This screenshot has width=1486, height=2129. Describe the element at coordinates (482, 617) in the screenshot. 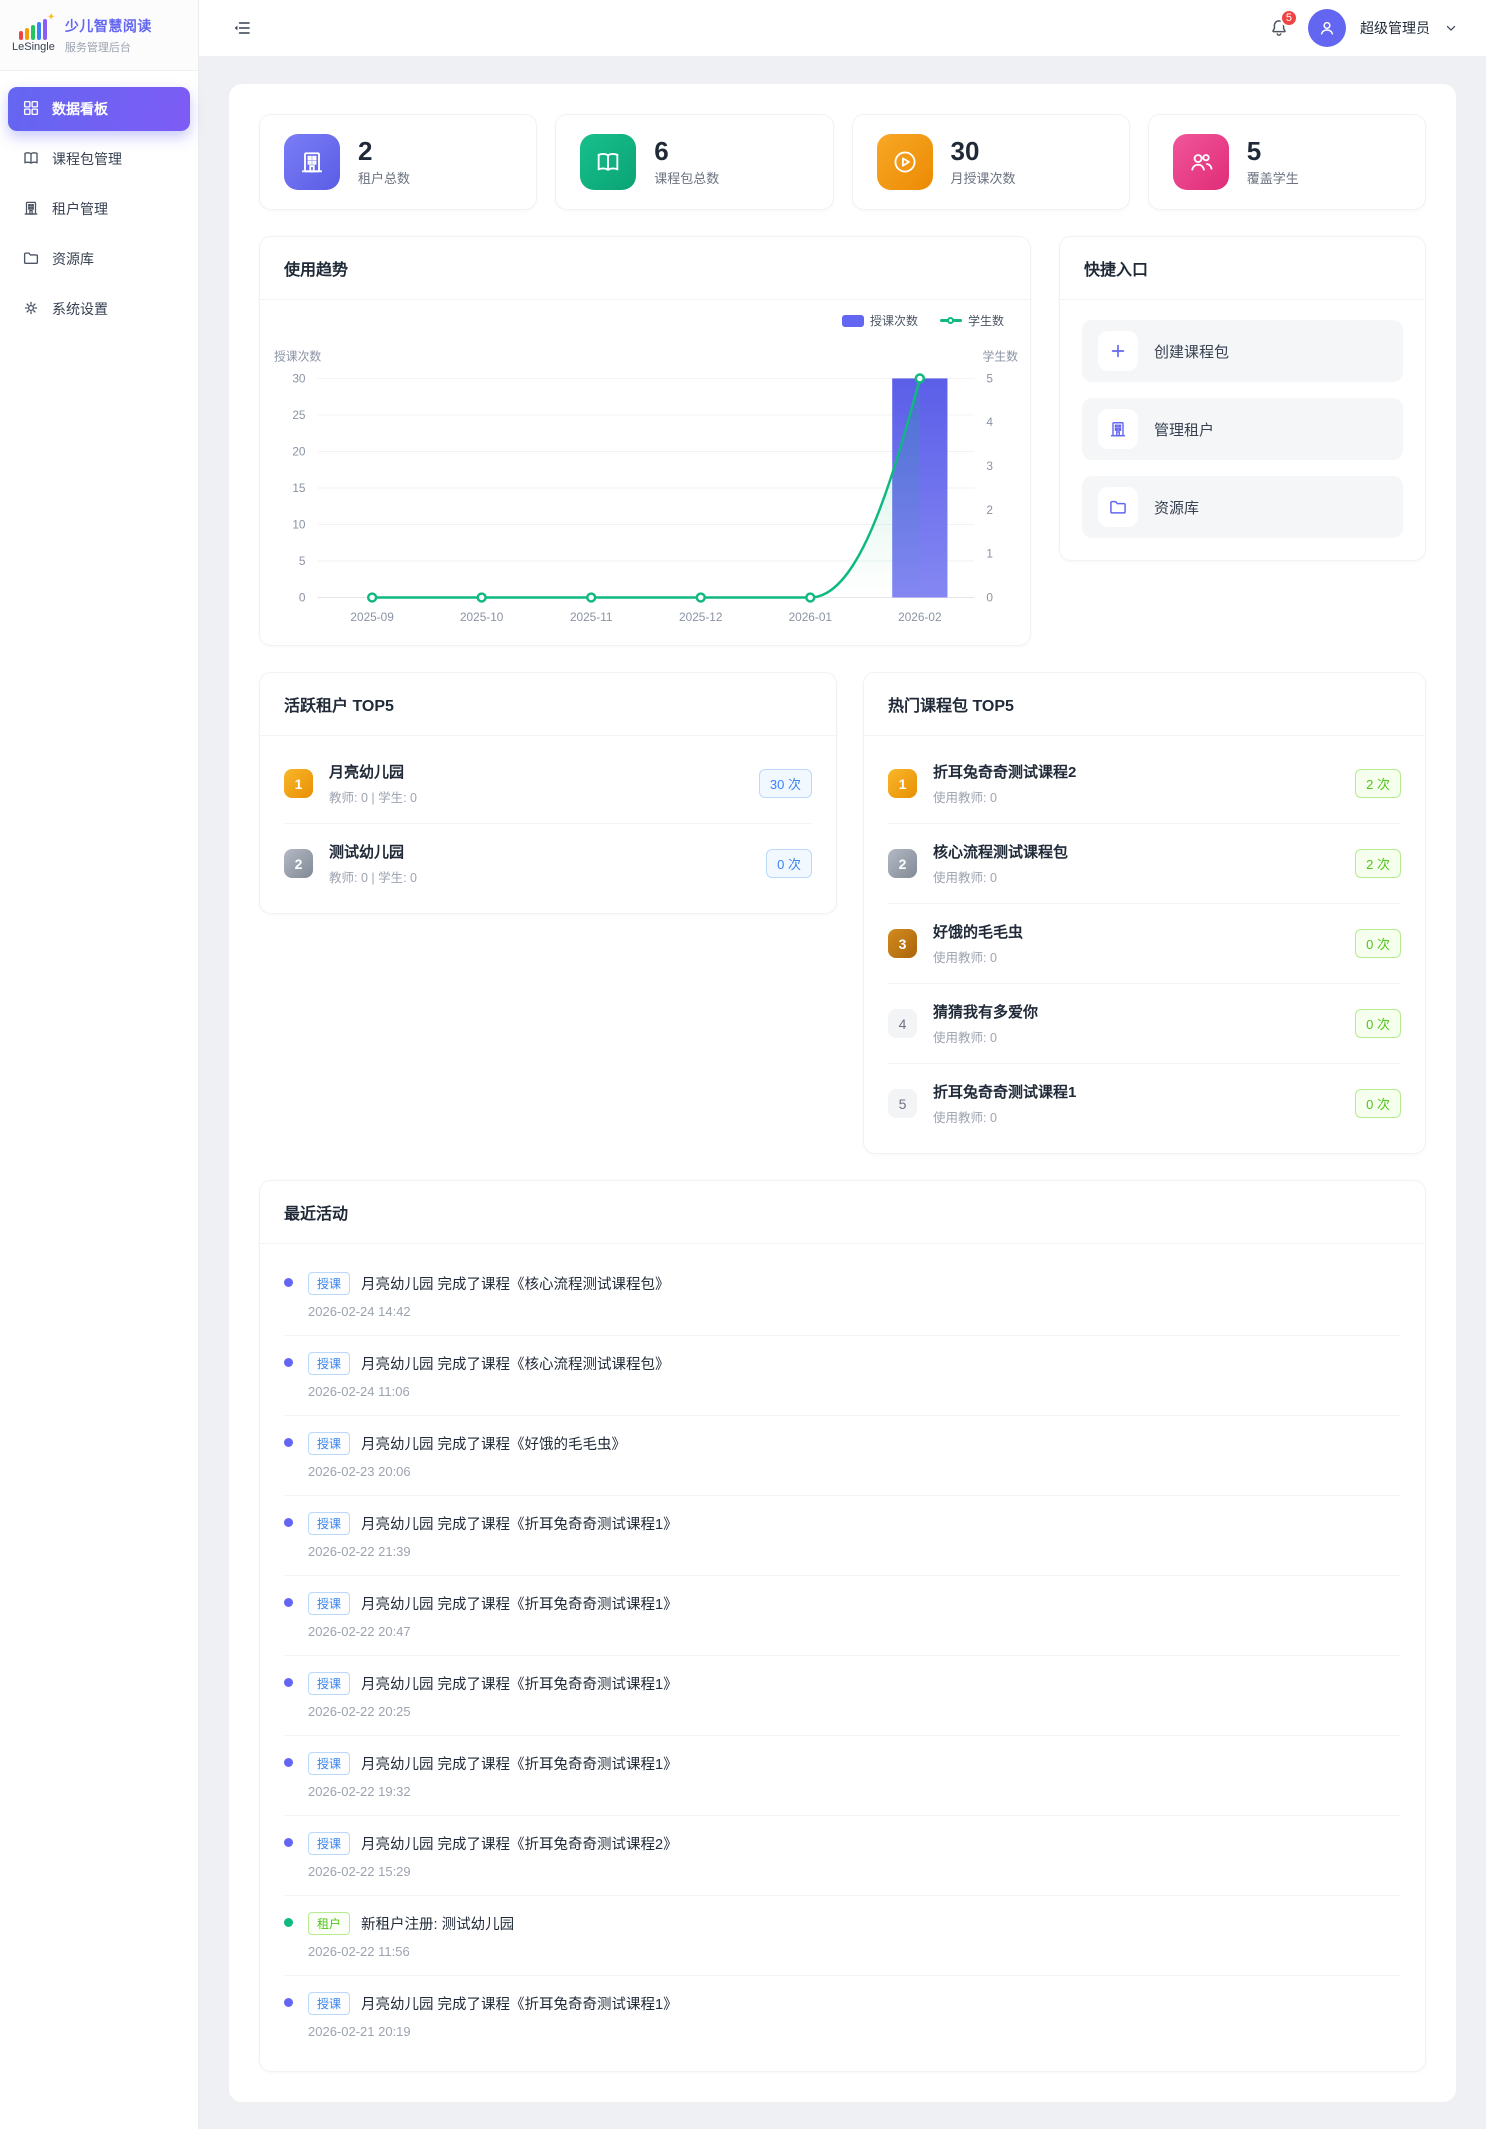

I see `svg-text: 2025-10` at that location.